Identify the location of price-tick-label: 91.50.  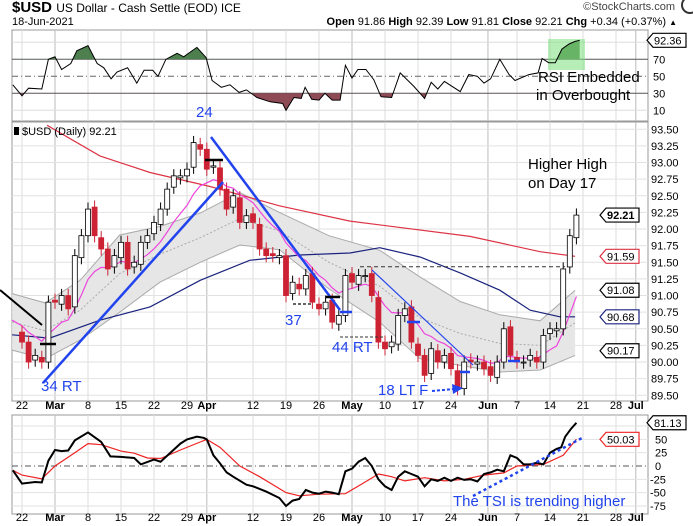
(665, 263).